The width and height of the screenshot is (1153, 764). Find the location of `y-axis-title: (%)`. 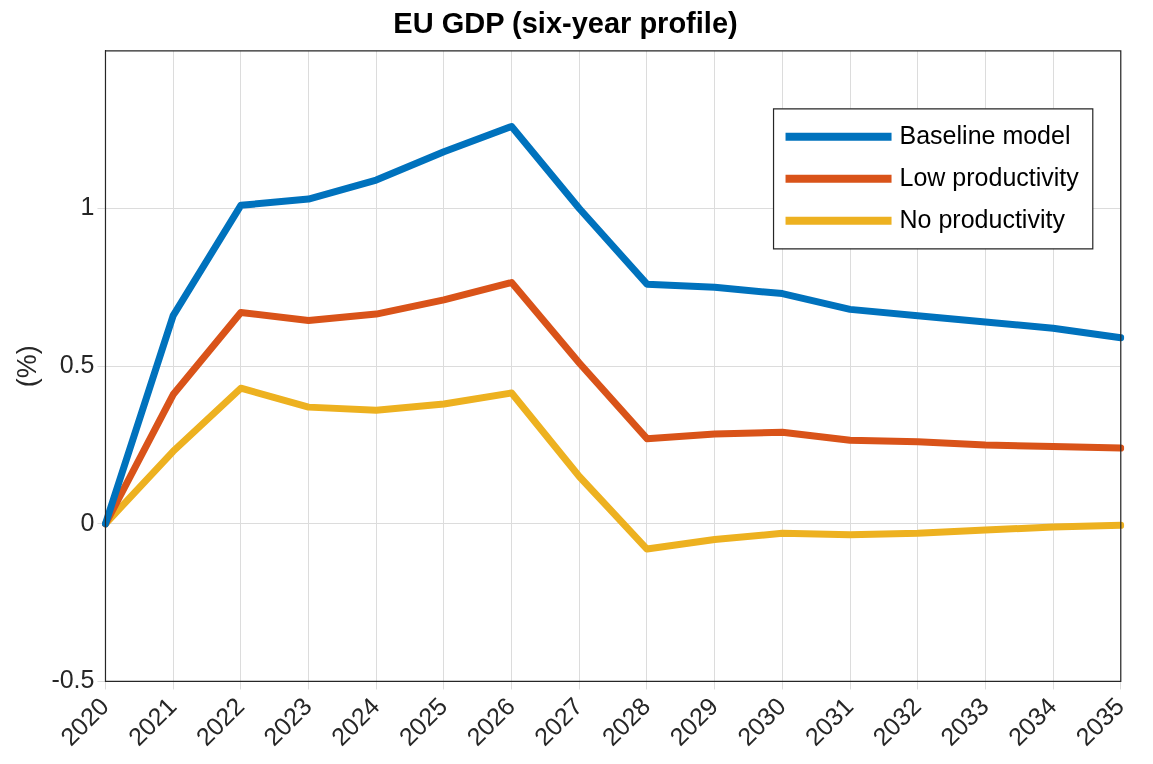

y-axis-title: (%) is located at coordinates (26, 366).